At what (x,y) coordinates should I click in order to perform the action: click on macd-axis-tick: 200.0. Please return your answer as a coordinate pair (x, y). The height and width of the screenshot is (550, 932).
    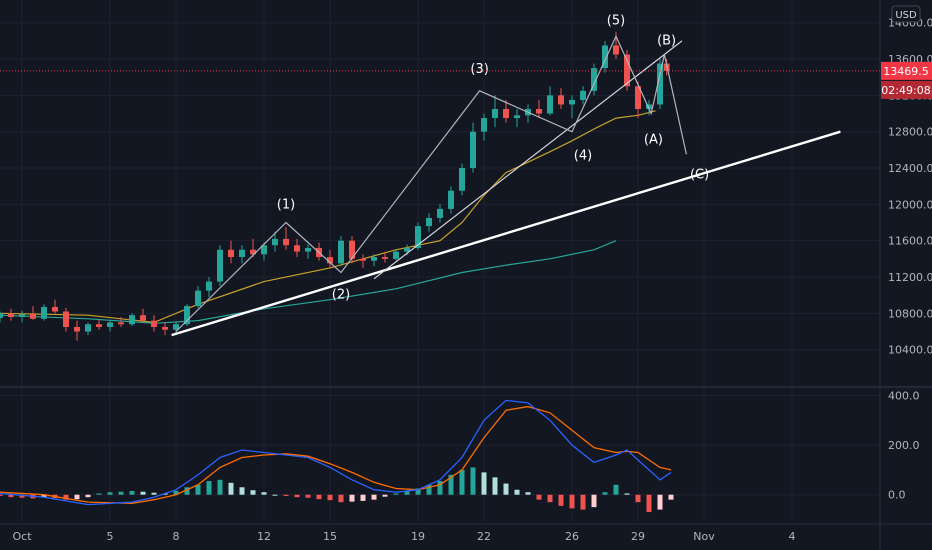
    Looking at the image, I should click on (904, 445).